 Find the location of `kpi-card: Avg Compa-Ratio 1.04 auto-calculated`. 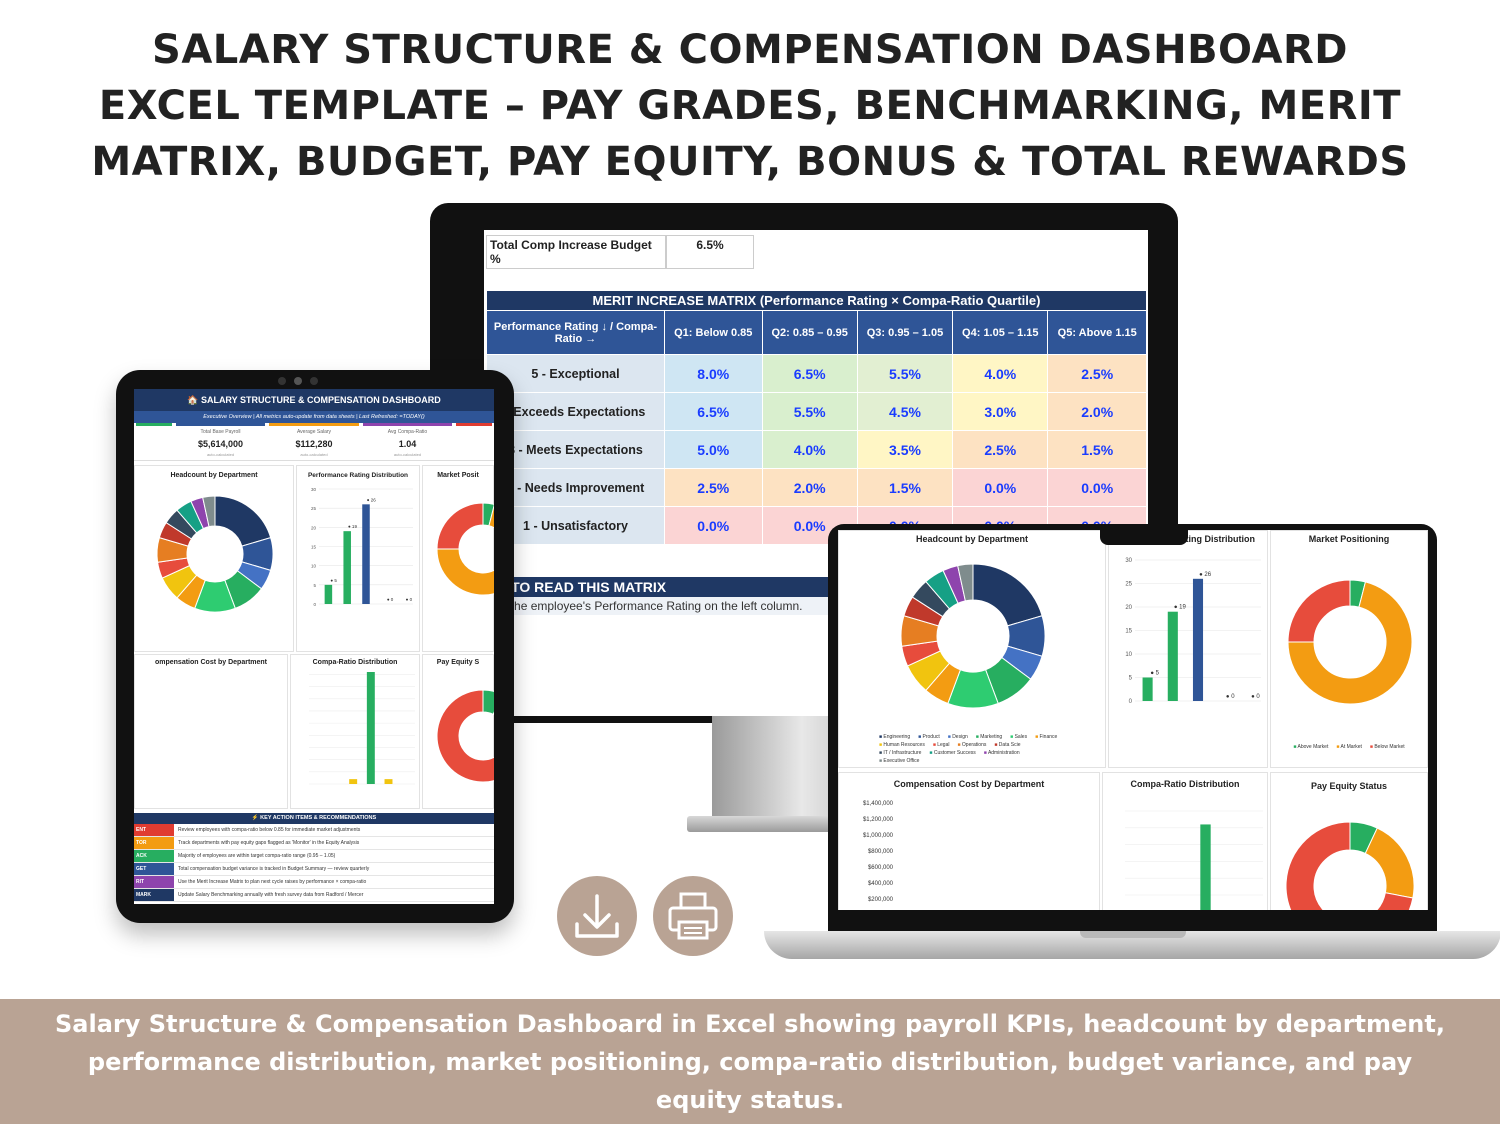

kpi-card: Avg Compa-Ratio 1.04 auto-calculated is located at coordinates (407, 441).